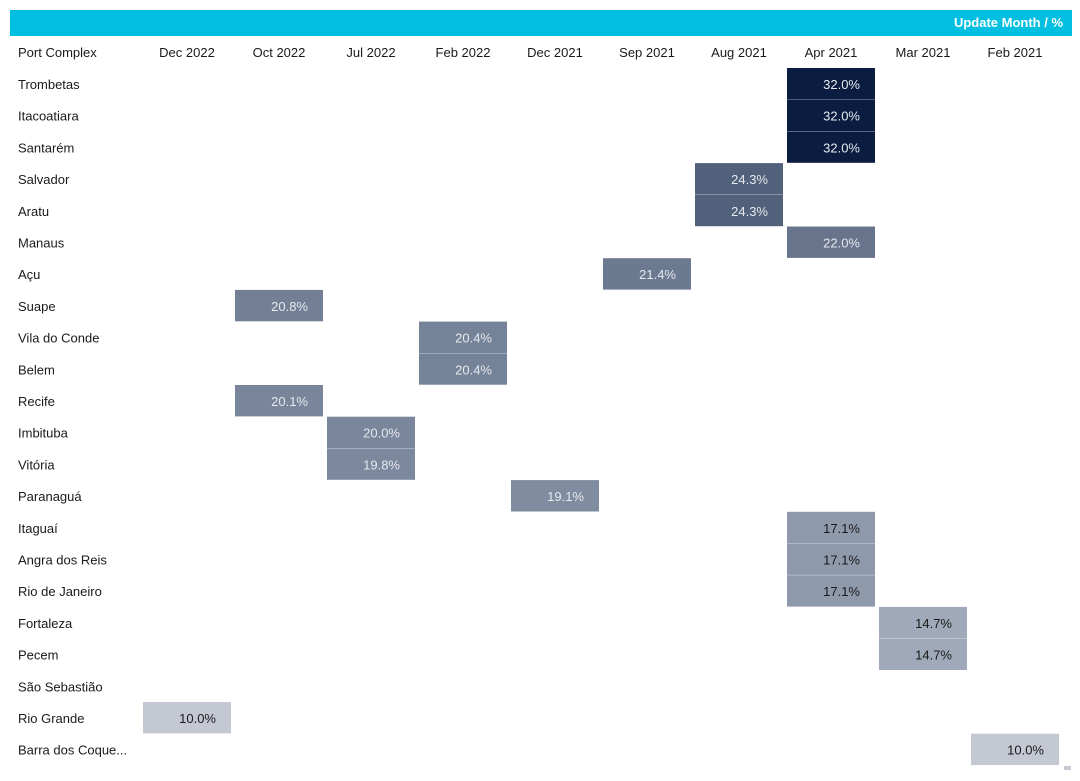 The width and height of the screenshot is (1080, 781). Describe the element at coordinates (36, 464) in the screenshot. I see `row-label-vitoria: Vitória` at that location.